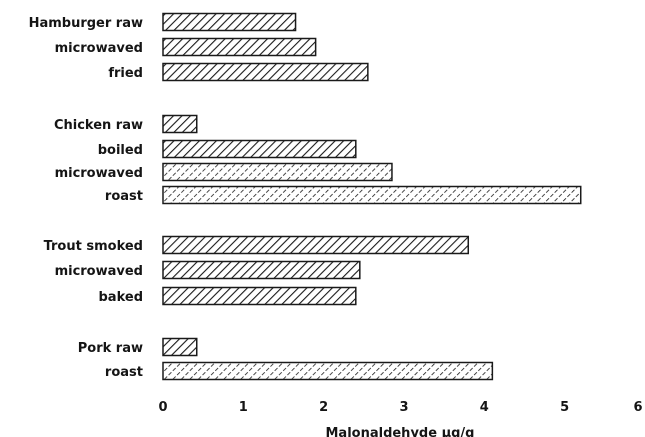  I want to click on x-tick-label: 6, so click(637, 407).